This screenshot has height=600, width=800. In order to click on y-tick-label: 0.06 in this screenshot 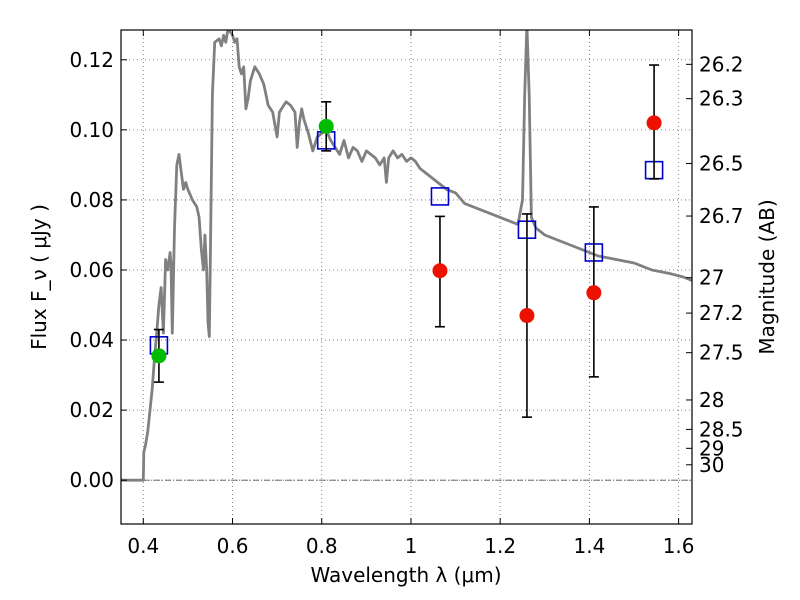, I will do `click(91, 270)`.